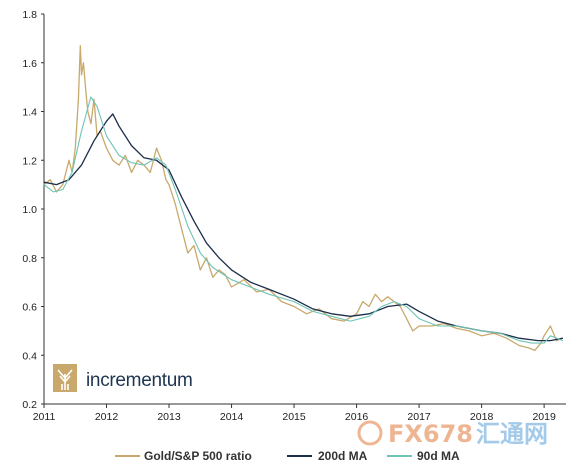 The width and height of the screenshot is (578, 468). What do you see at coordinates (343, 456) in the screenshot?
I see `legend-label-200d: 200d MA` at bounding box center [343, 456].